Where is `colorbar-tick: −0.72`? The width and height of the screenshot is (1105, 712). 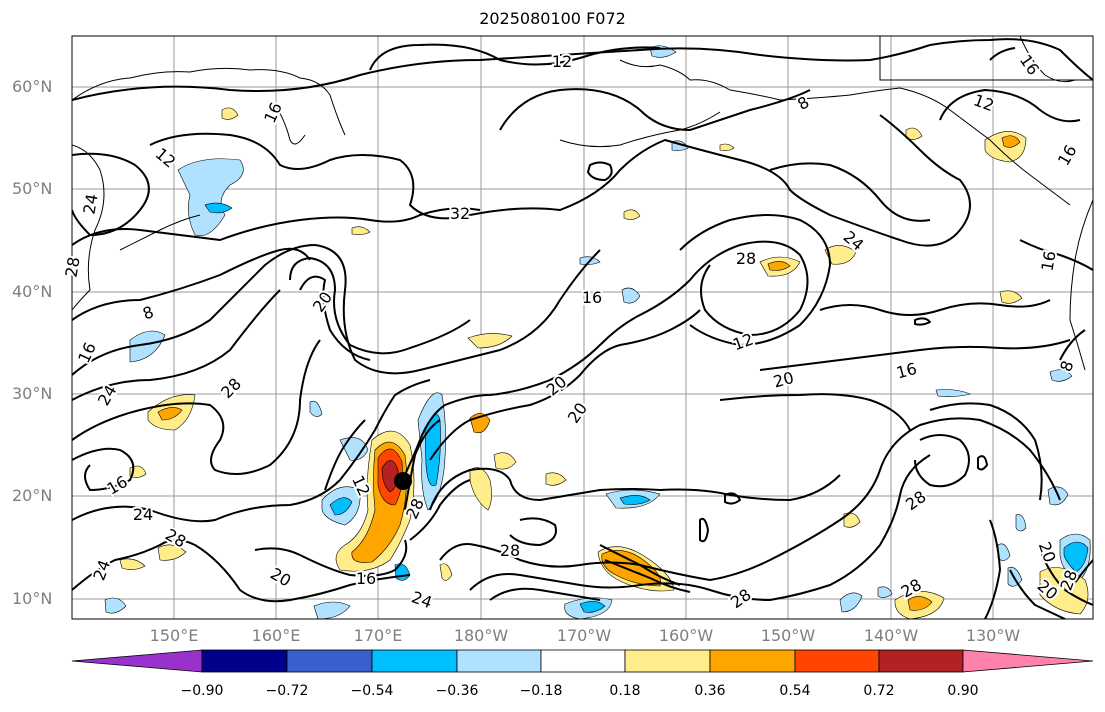 colorbar-tick: −0.72 is located at coordinates (287, 691).